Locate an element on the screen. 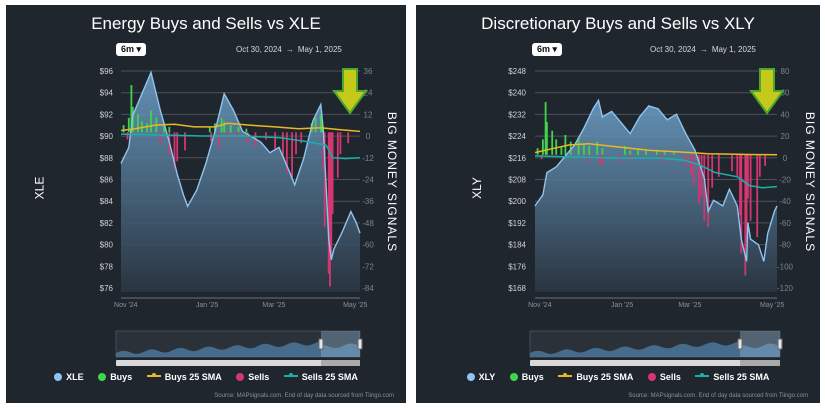 Image resolution: width=825 pixels, height=410 pixels. y-right-tick-label: 0 is located at coordinates (368, 136).